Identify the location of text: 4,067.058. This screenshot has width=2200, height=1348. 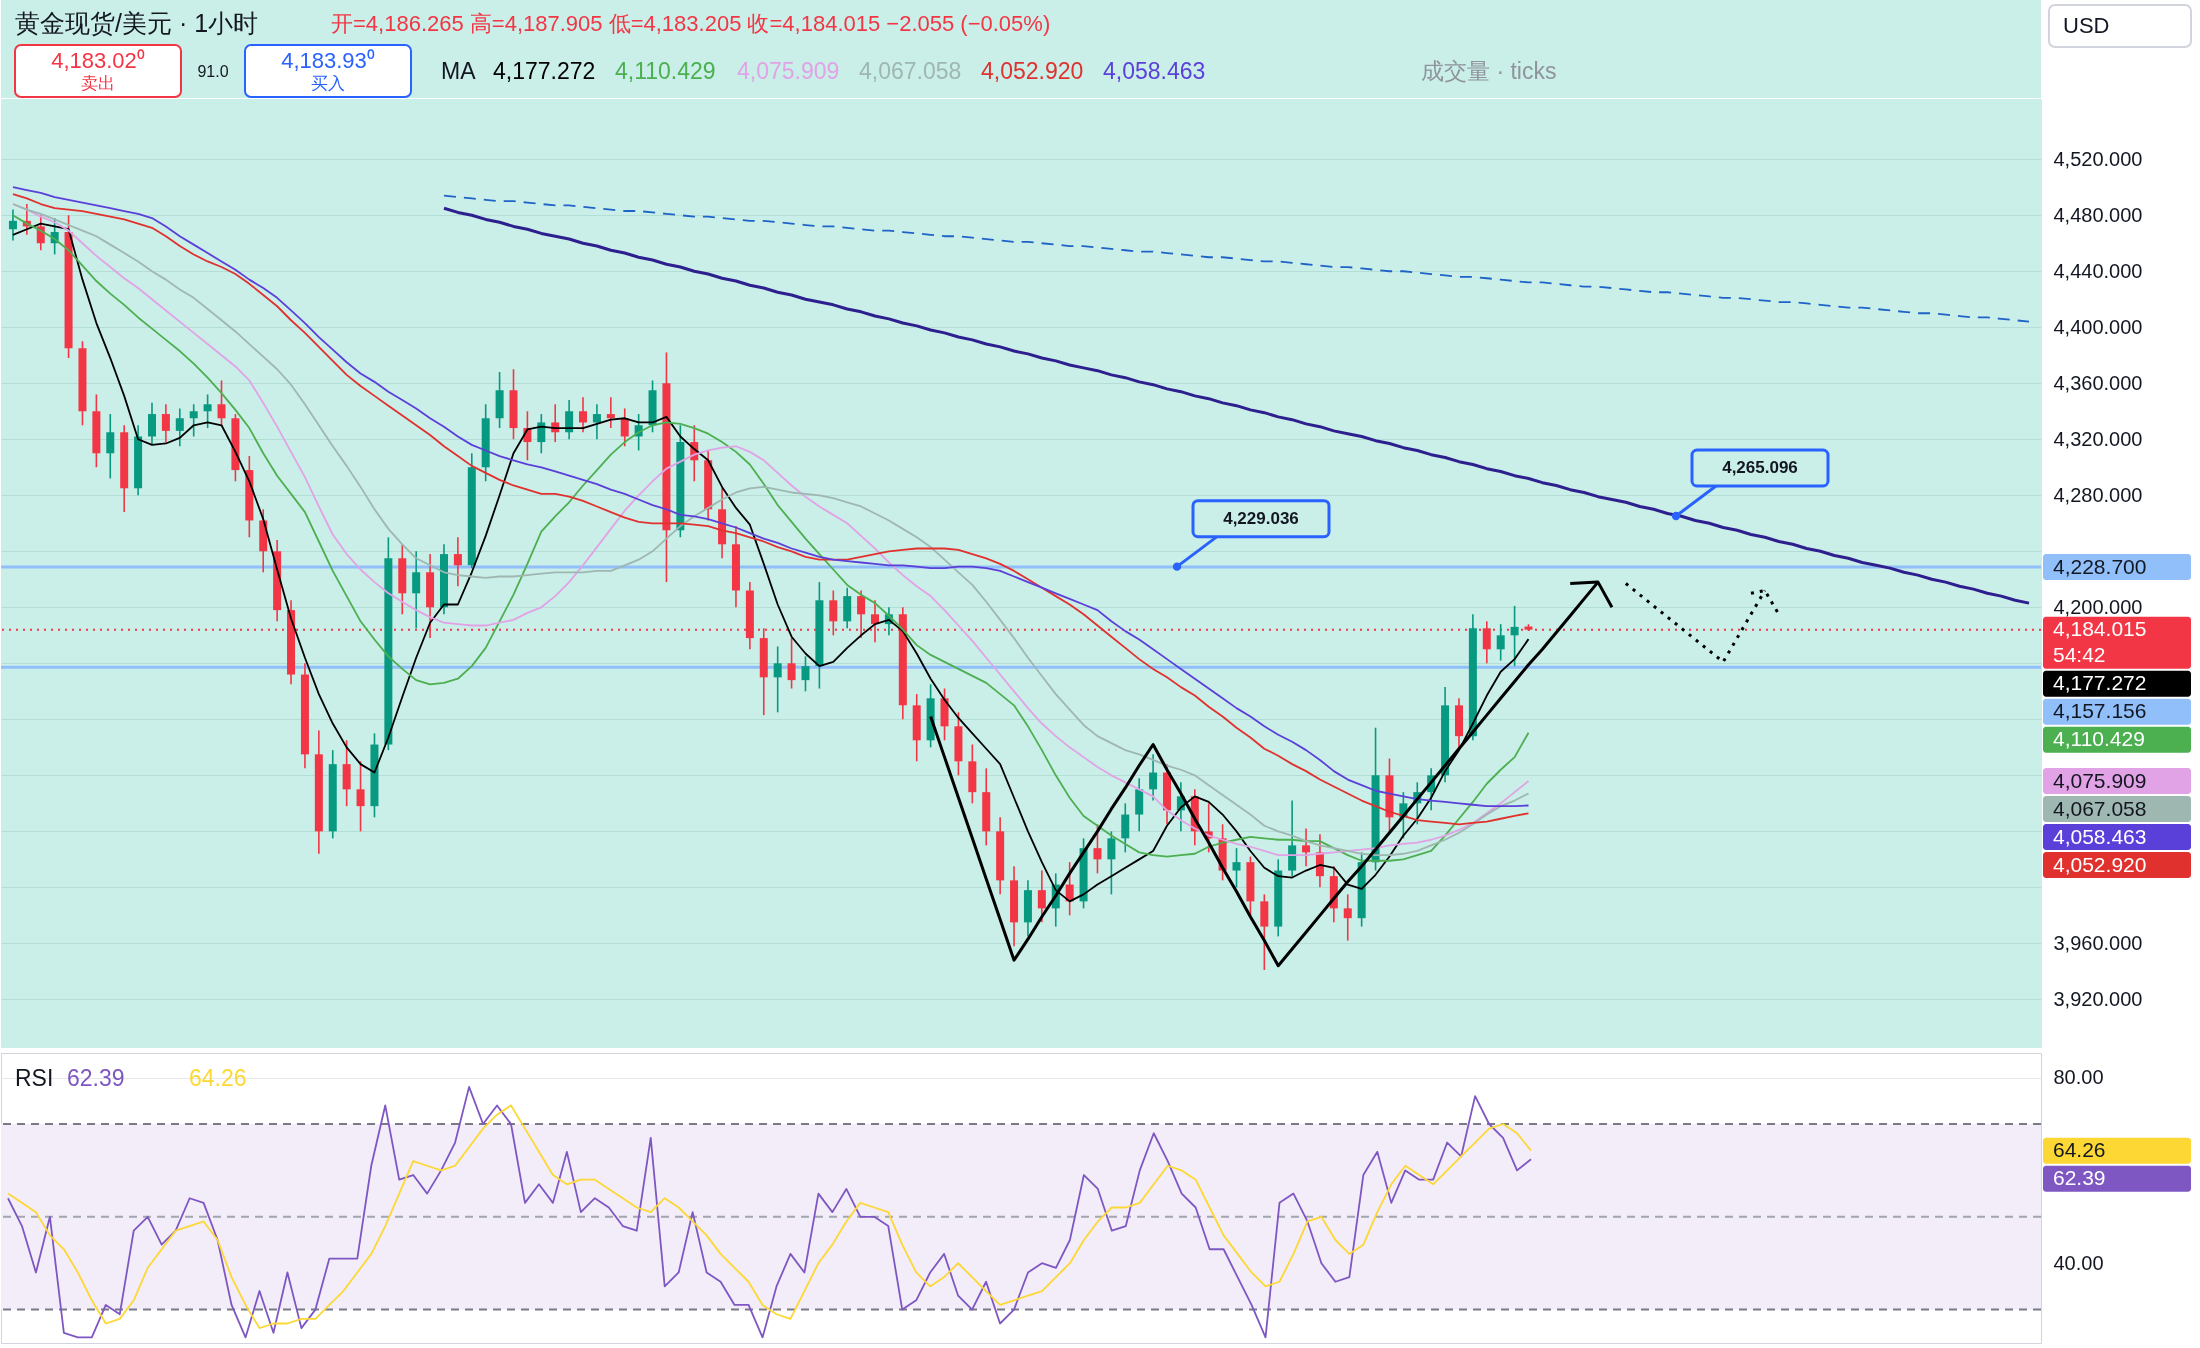
(2100, 808).